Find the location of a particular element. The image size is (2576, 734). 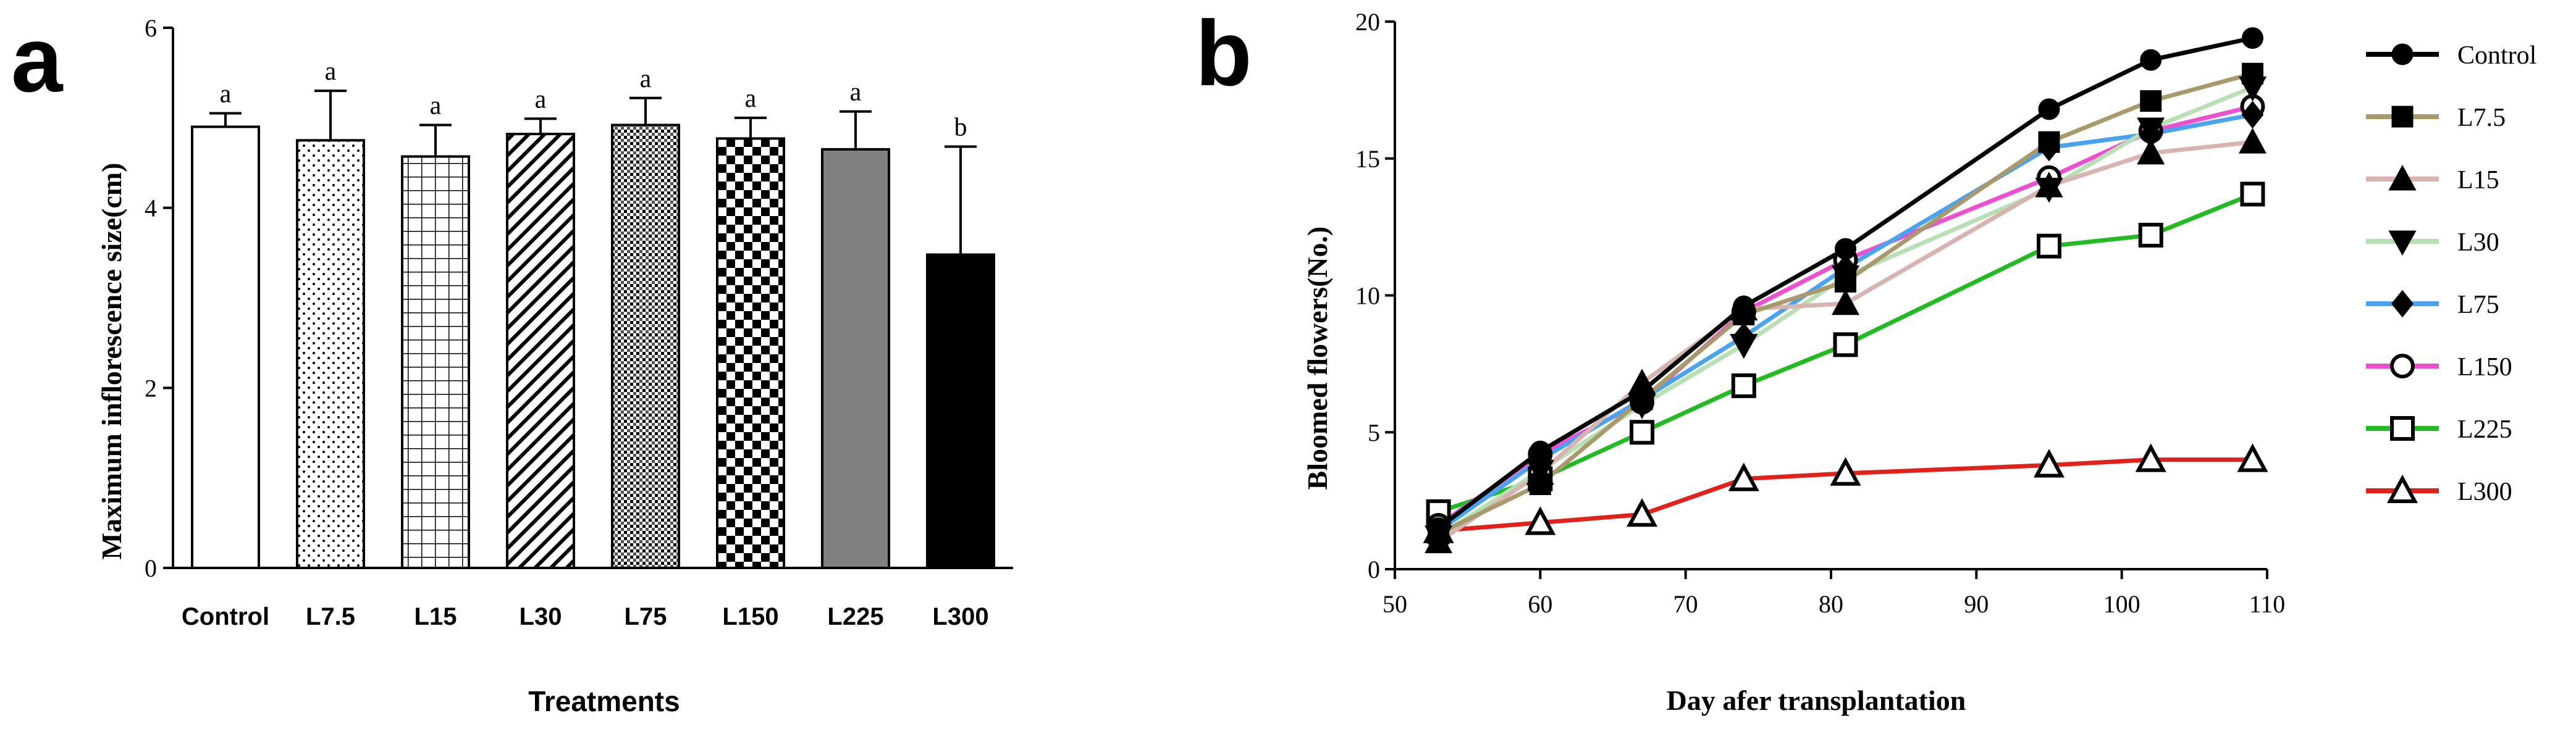

bar-l225 is located at coordinates (855, 358).